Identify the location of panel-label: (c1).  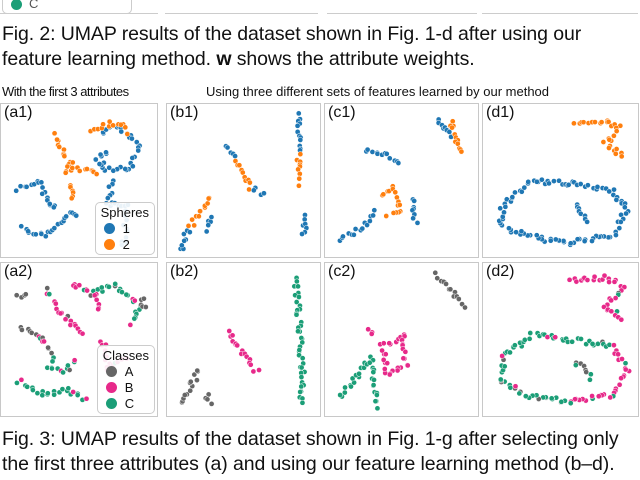
(342, 112).